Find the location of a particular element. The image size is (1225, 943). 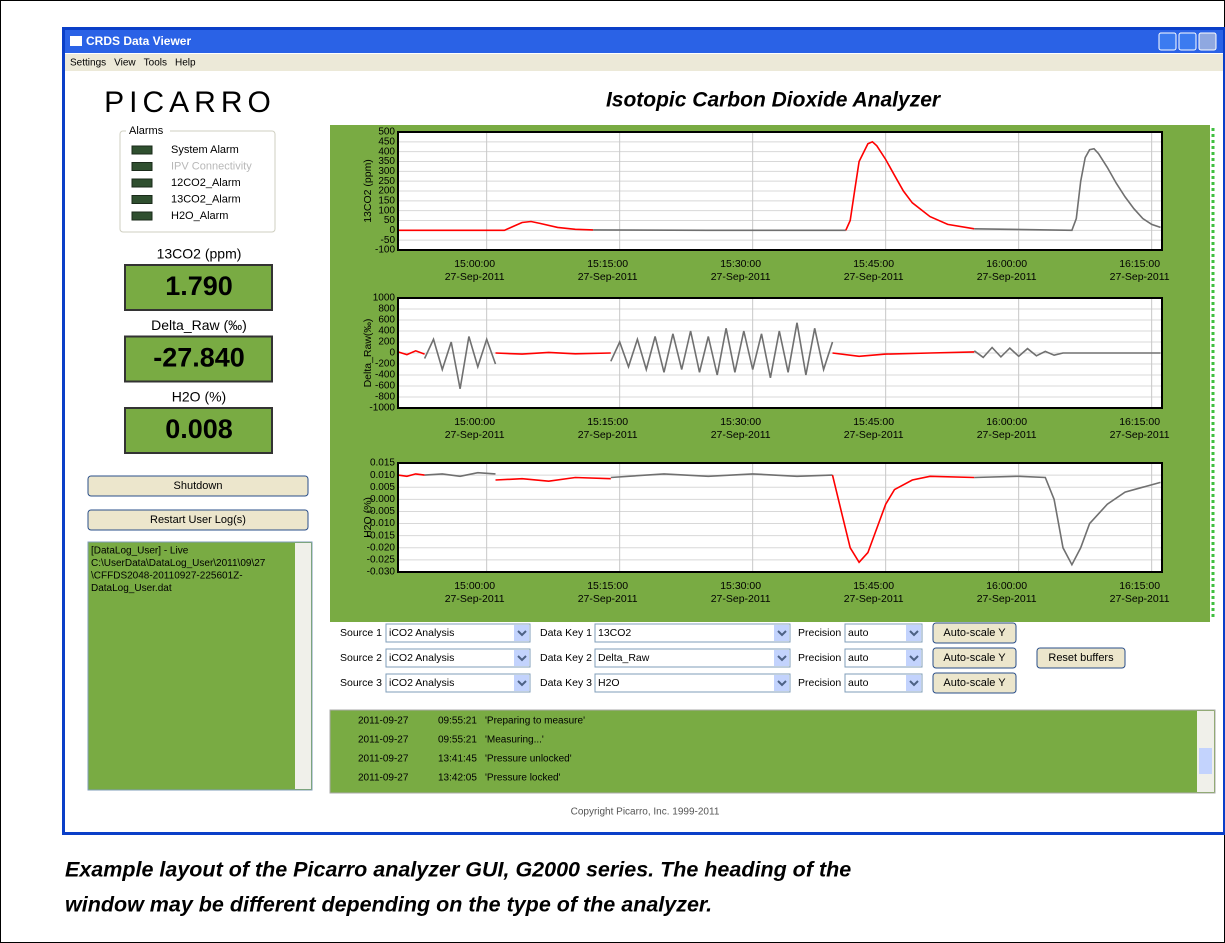

maximize-button is located at coordinates (1187, 41).